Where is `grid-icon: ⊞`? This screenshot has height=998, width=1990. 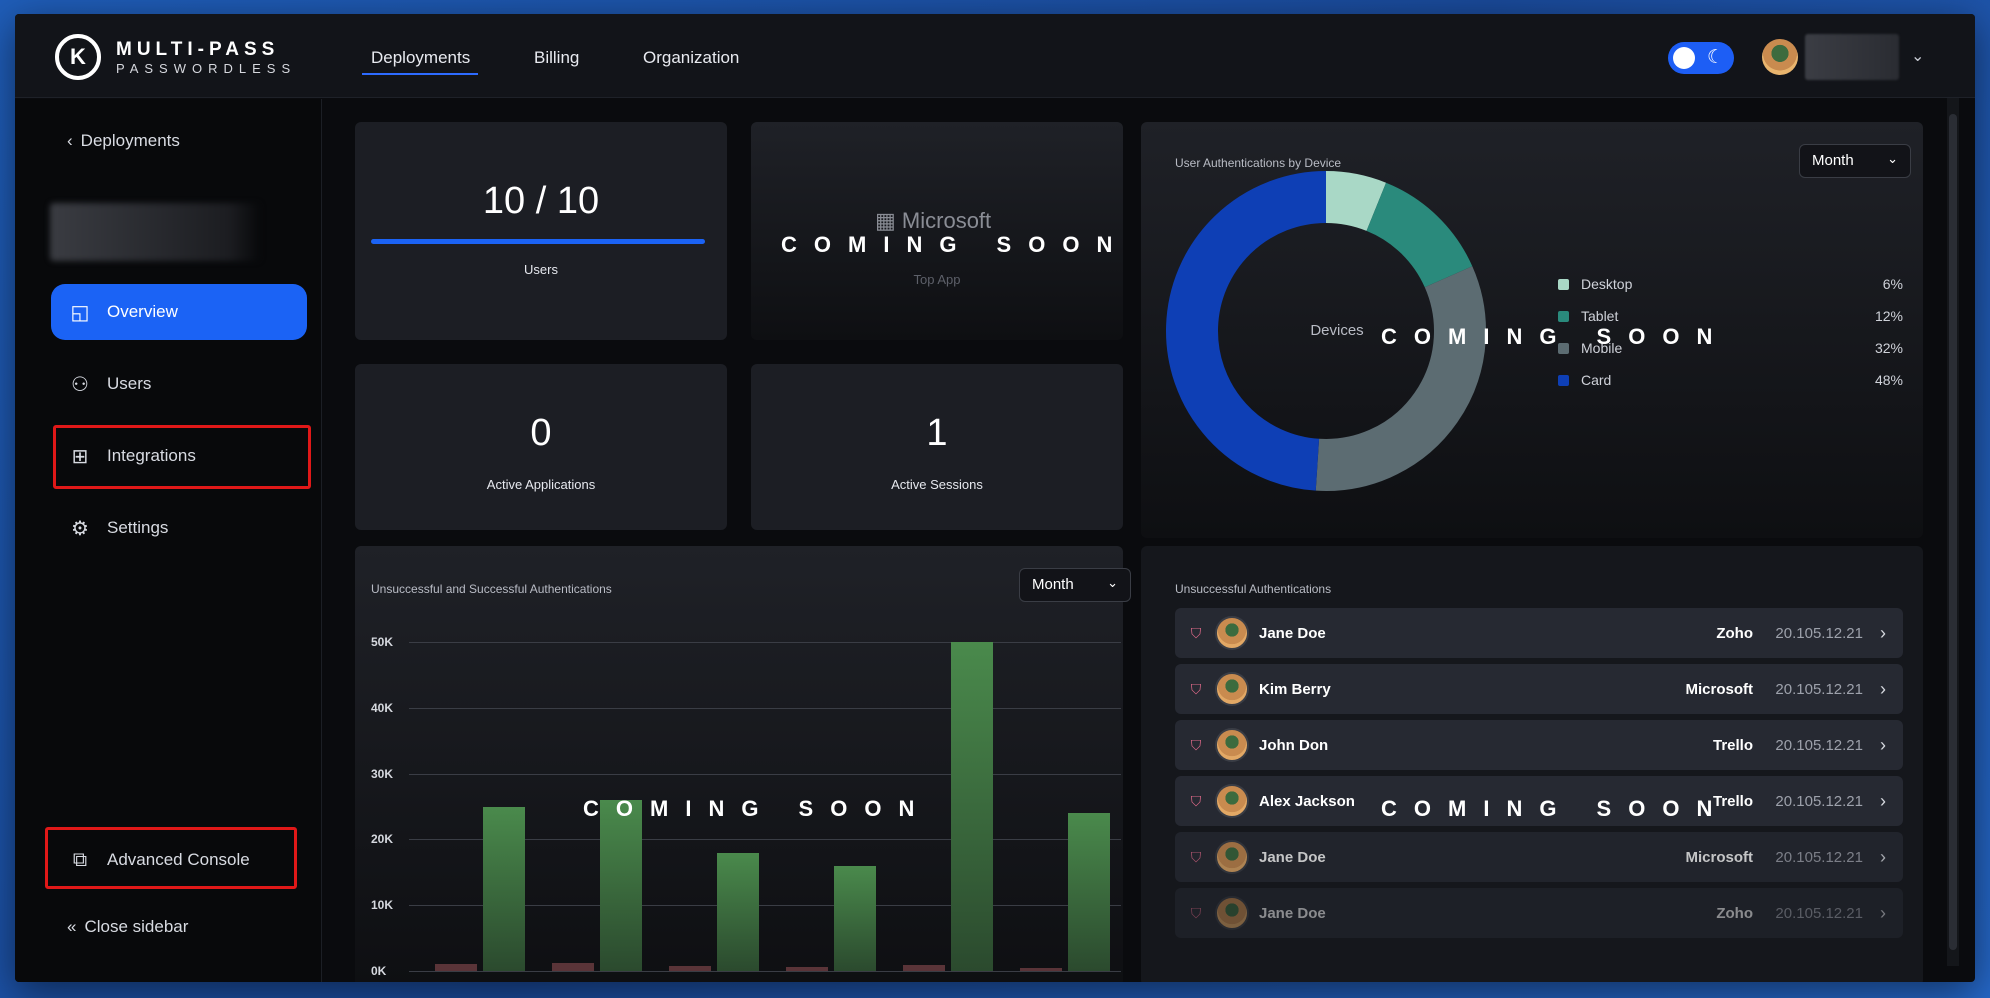
grid-icon: ⊞ is located at coordinates (80, 456).